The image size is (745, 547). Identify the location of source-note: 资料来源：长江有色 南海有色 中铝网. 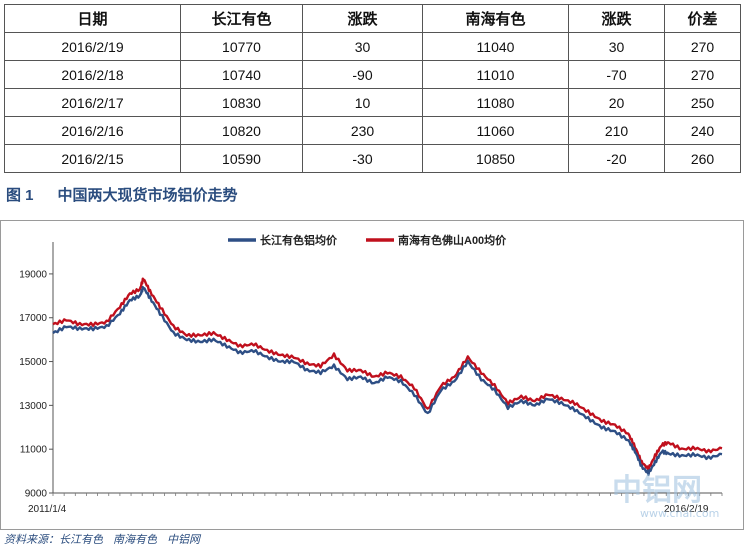
(107, 539).